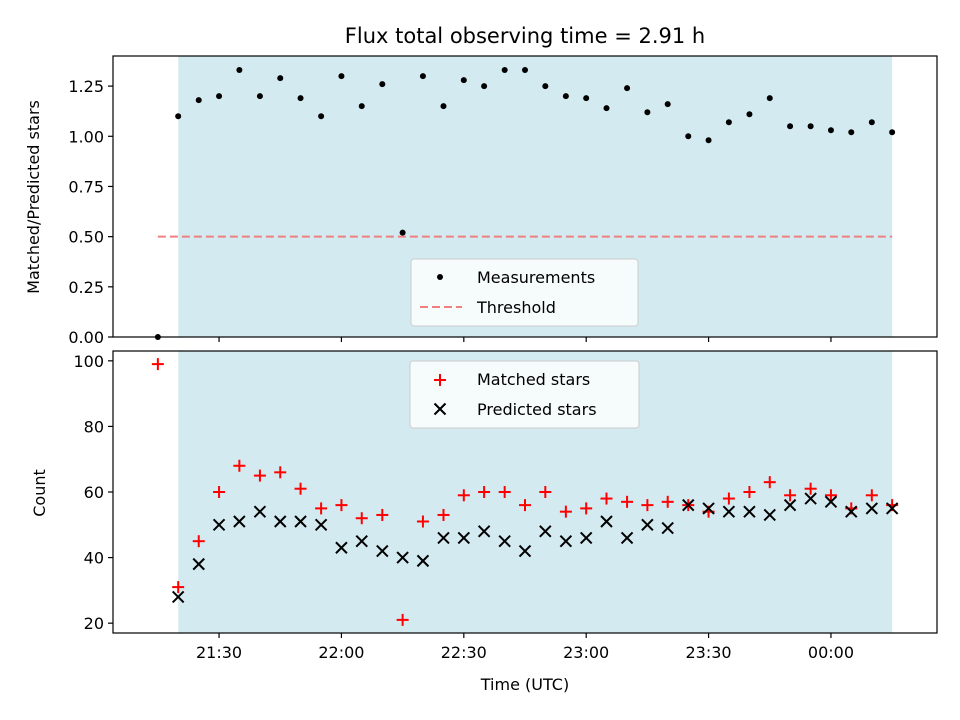  Describe the element at coordinates (86, 136) in the screenshot. I see `top-ytick-label: 1.00` at that location.